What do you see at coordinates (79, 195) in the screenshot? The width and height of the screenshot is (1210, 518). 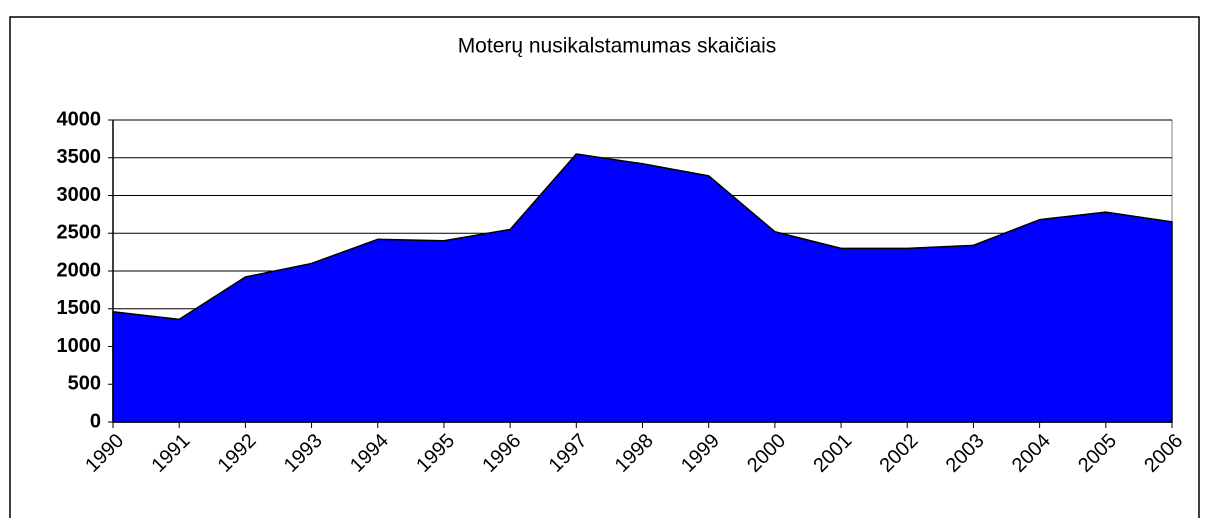 I see `y-tick-label: 3000` at bounding box center [79, 195].